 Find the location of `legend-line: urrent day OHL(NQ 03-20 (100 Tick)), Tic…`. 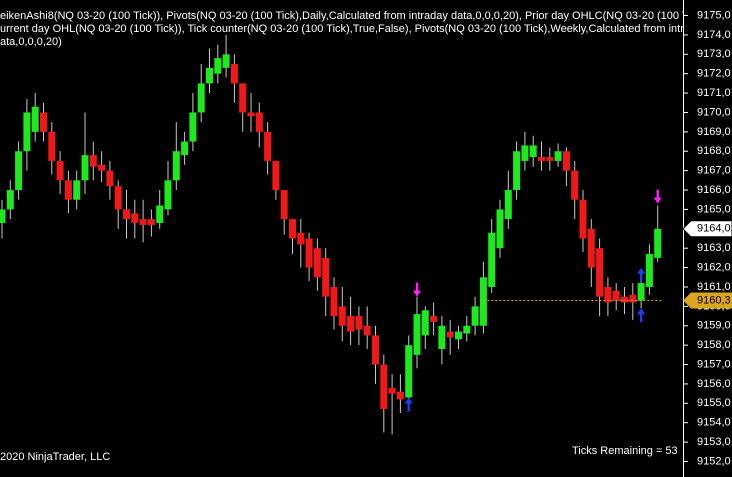

legend-line: urrent day OHL(NQ 03-20 (100 Tick)), Tic… is located at coordinates (354, 29).